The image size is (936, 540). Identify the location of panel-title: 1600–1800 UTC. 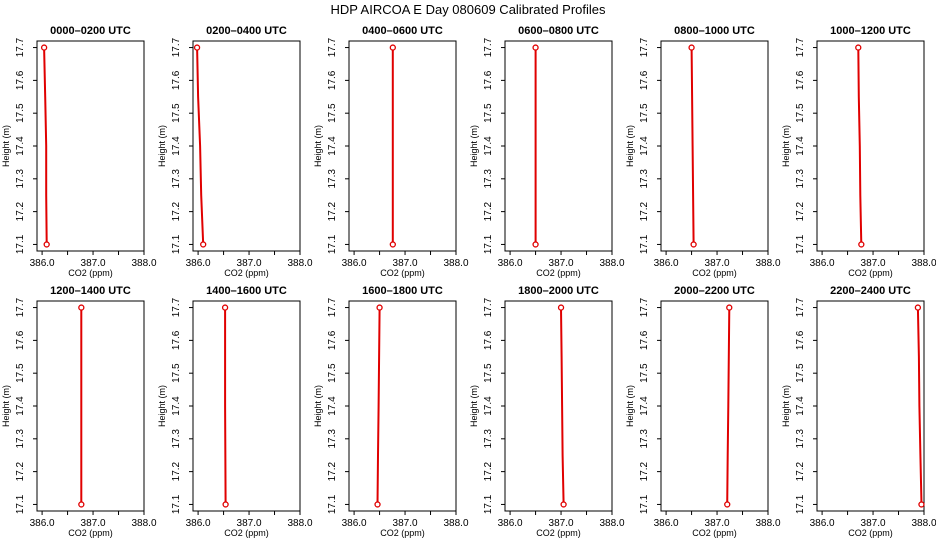
(402, 291).